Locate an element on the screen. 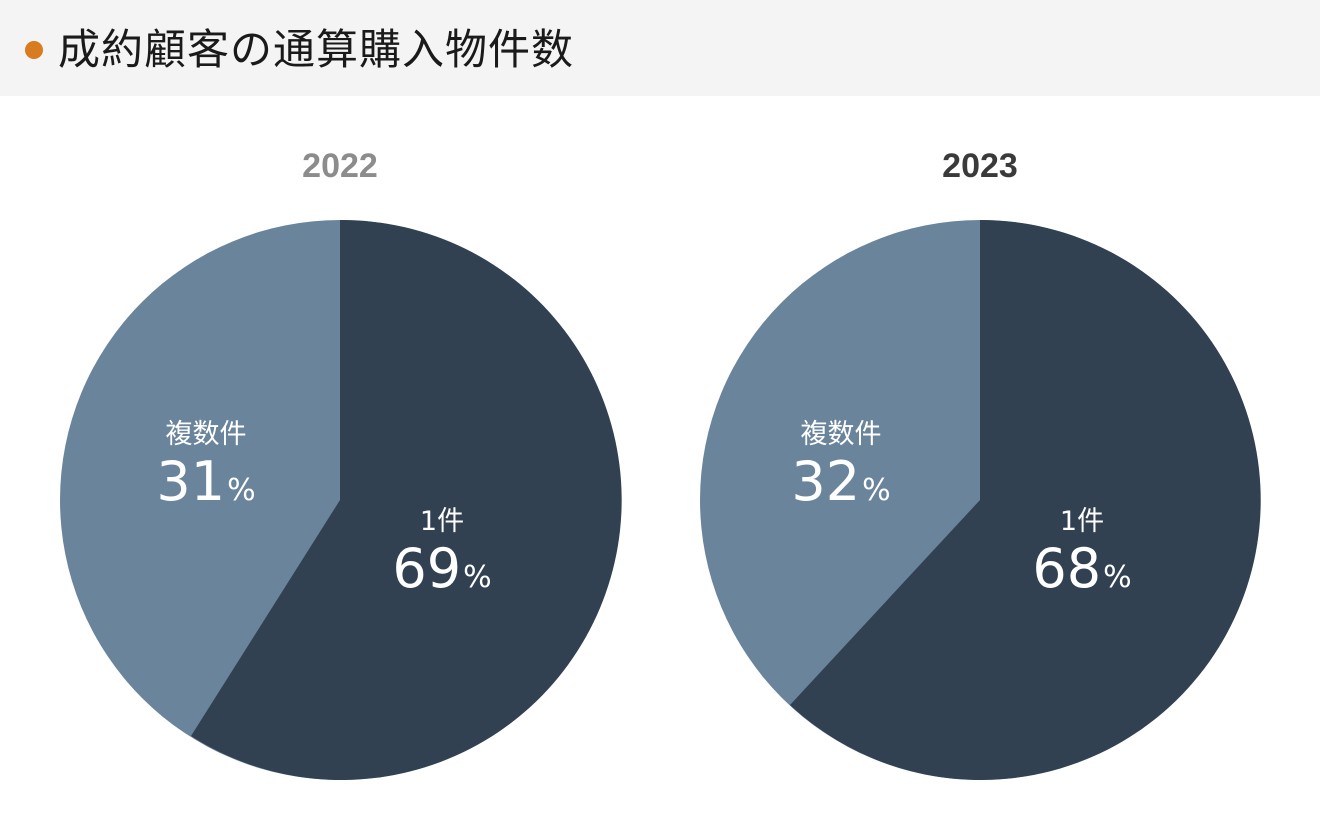  label-2023-single: 1件 68% is located at coordinates (1082, 556).